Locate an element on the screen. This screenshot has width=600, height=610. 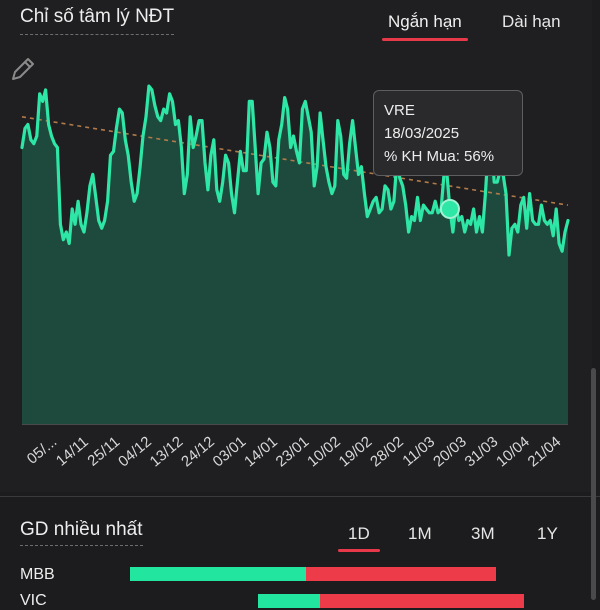
x-tick-label: 24/12 is located at coordinates (198, 451).